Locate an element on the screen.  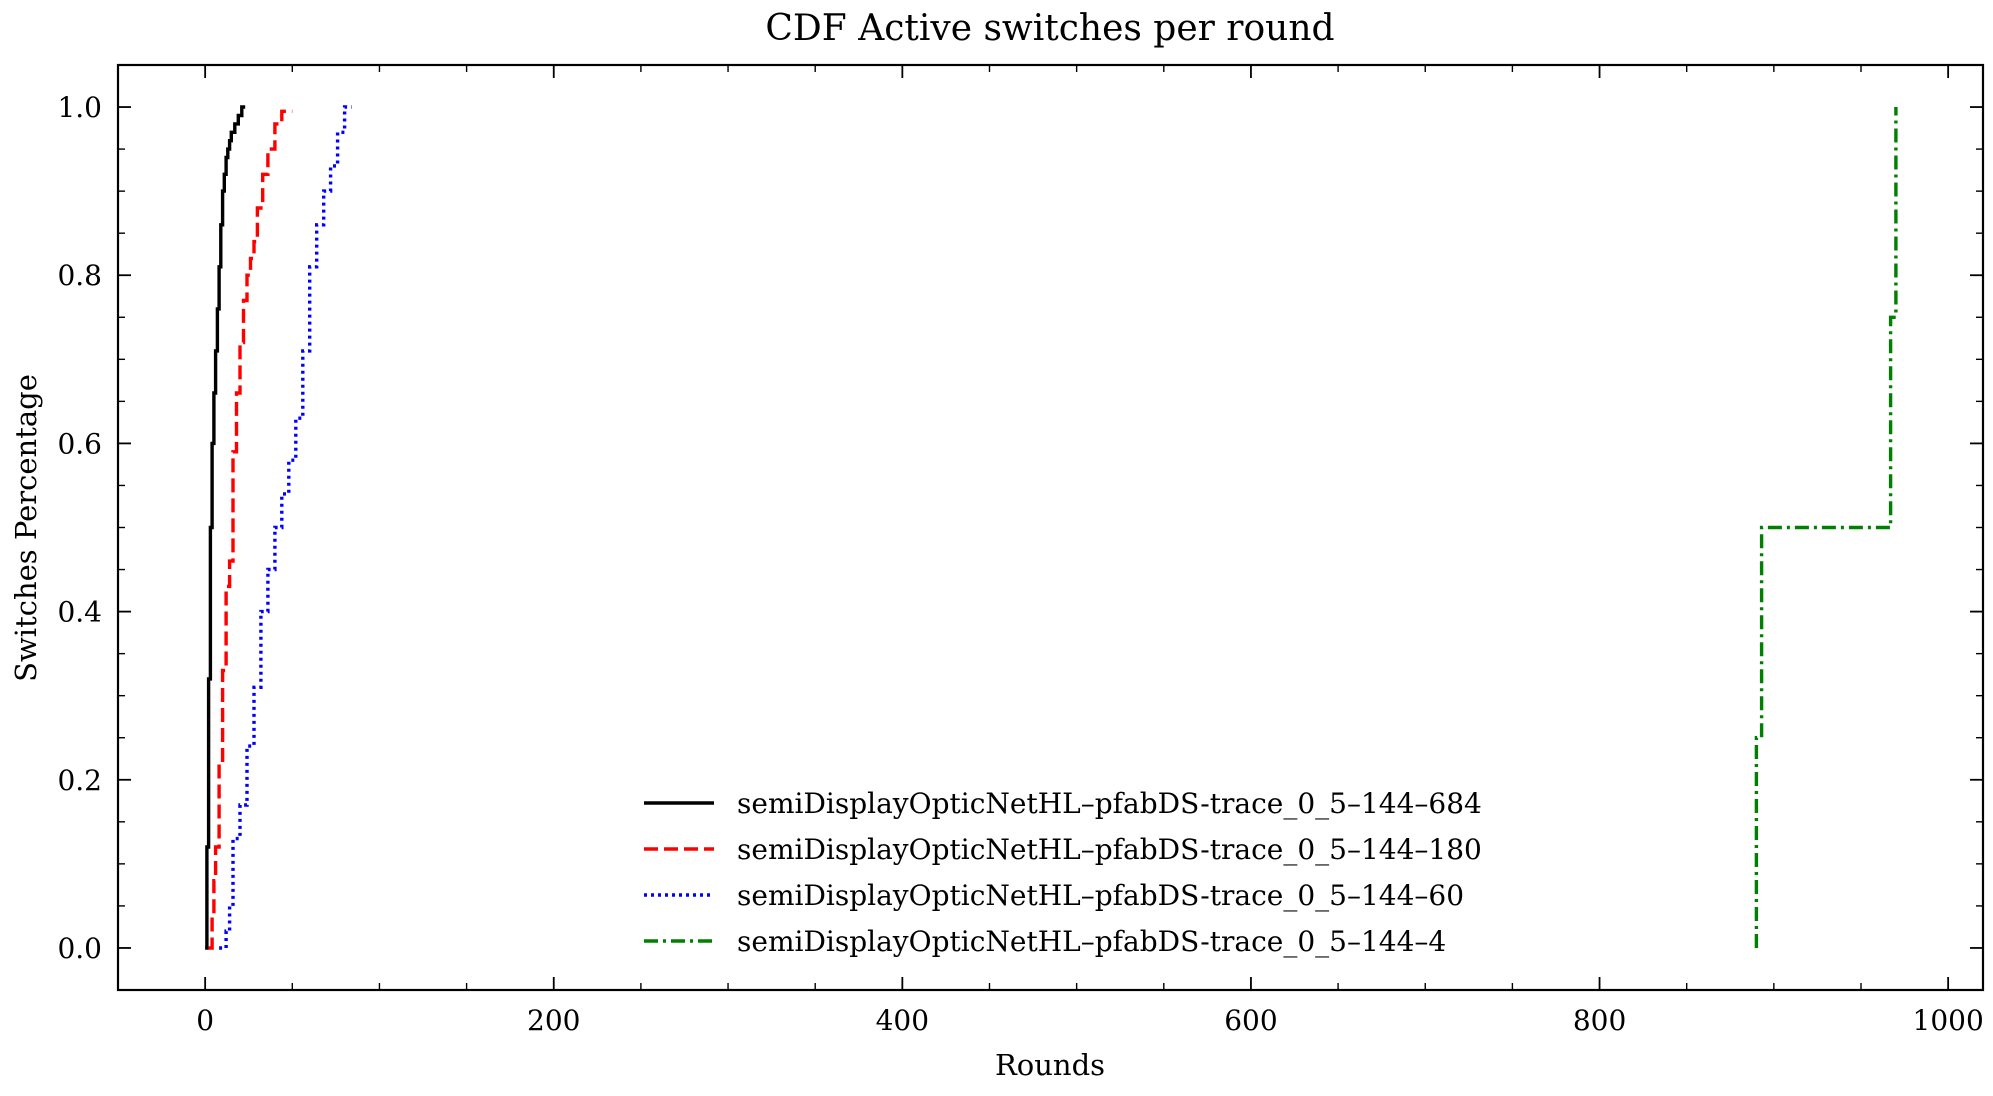
y-axis-label: Switches Percentage is located at coordinates (26, 528).